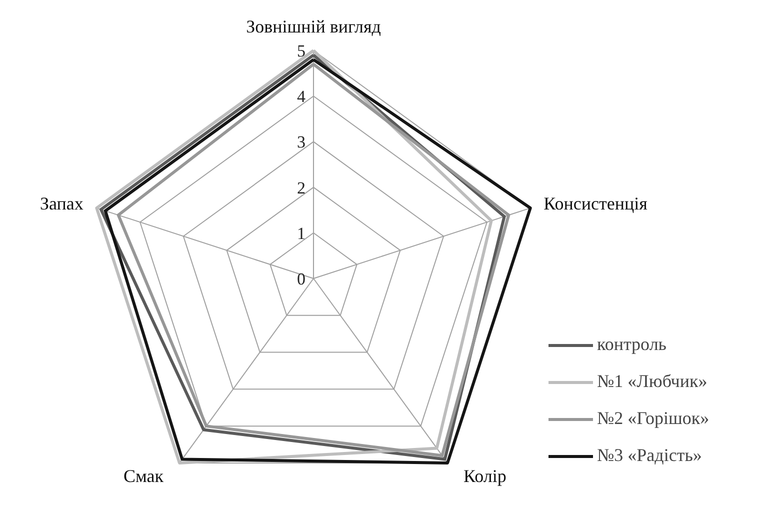 The height and width of the screenshot is (506, 771). Describe the element at coordinates (313, 26) in the screenshot. I see `spoke-label: Зовнішній вигляд` at that location.